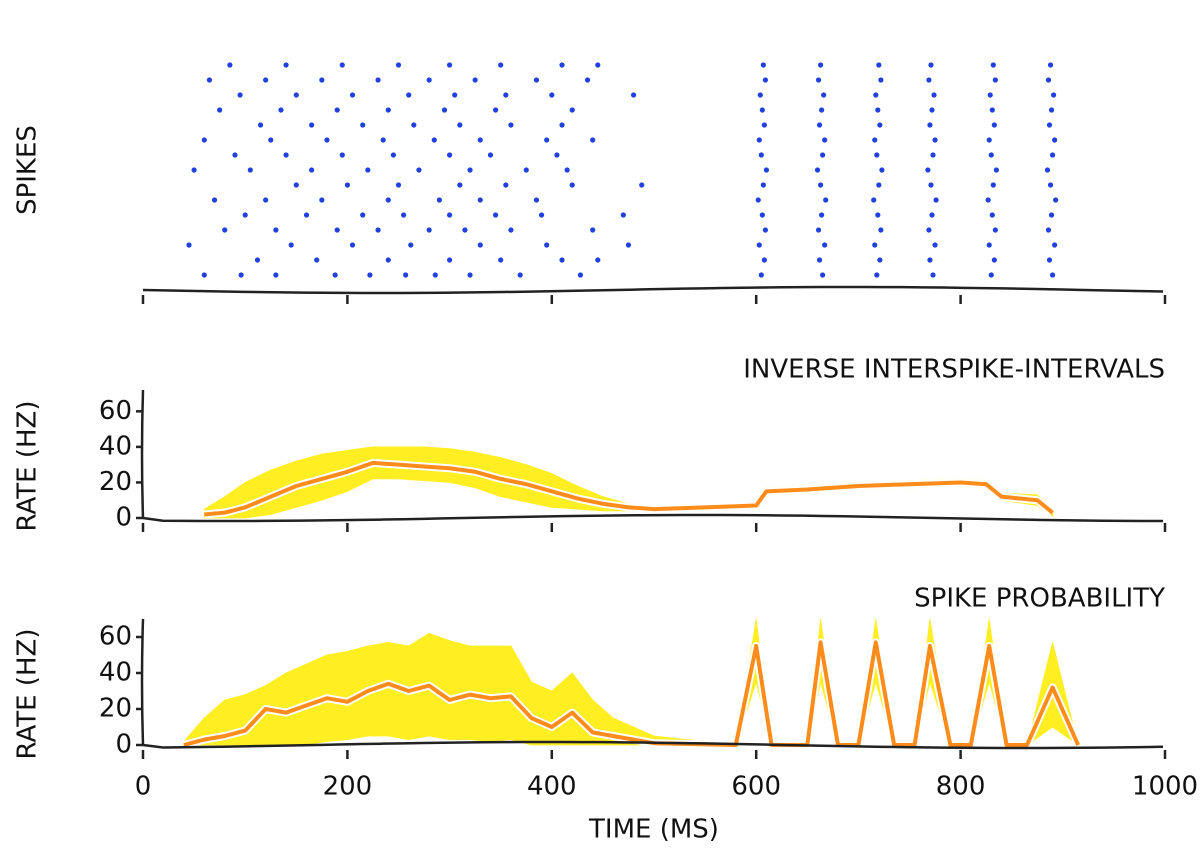 Image resolution: width=1200 pixels, height=864 pixels. What do you see at coordinates (115, 446) in the screenshot?
I see `y-tick-label: 40` at bounding box center [115, 446].